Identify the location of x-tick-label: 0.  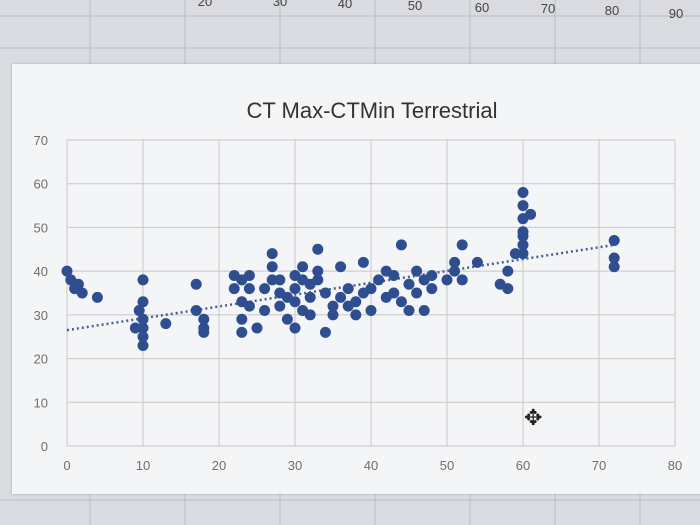
(66, 465).